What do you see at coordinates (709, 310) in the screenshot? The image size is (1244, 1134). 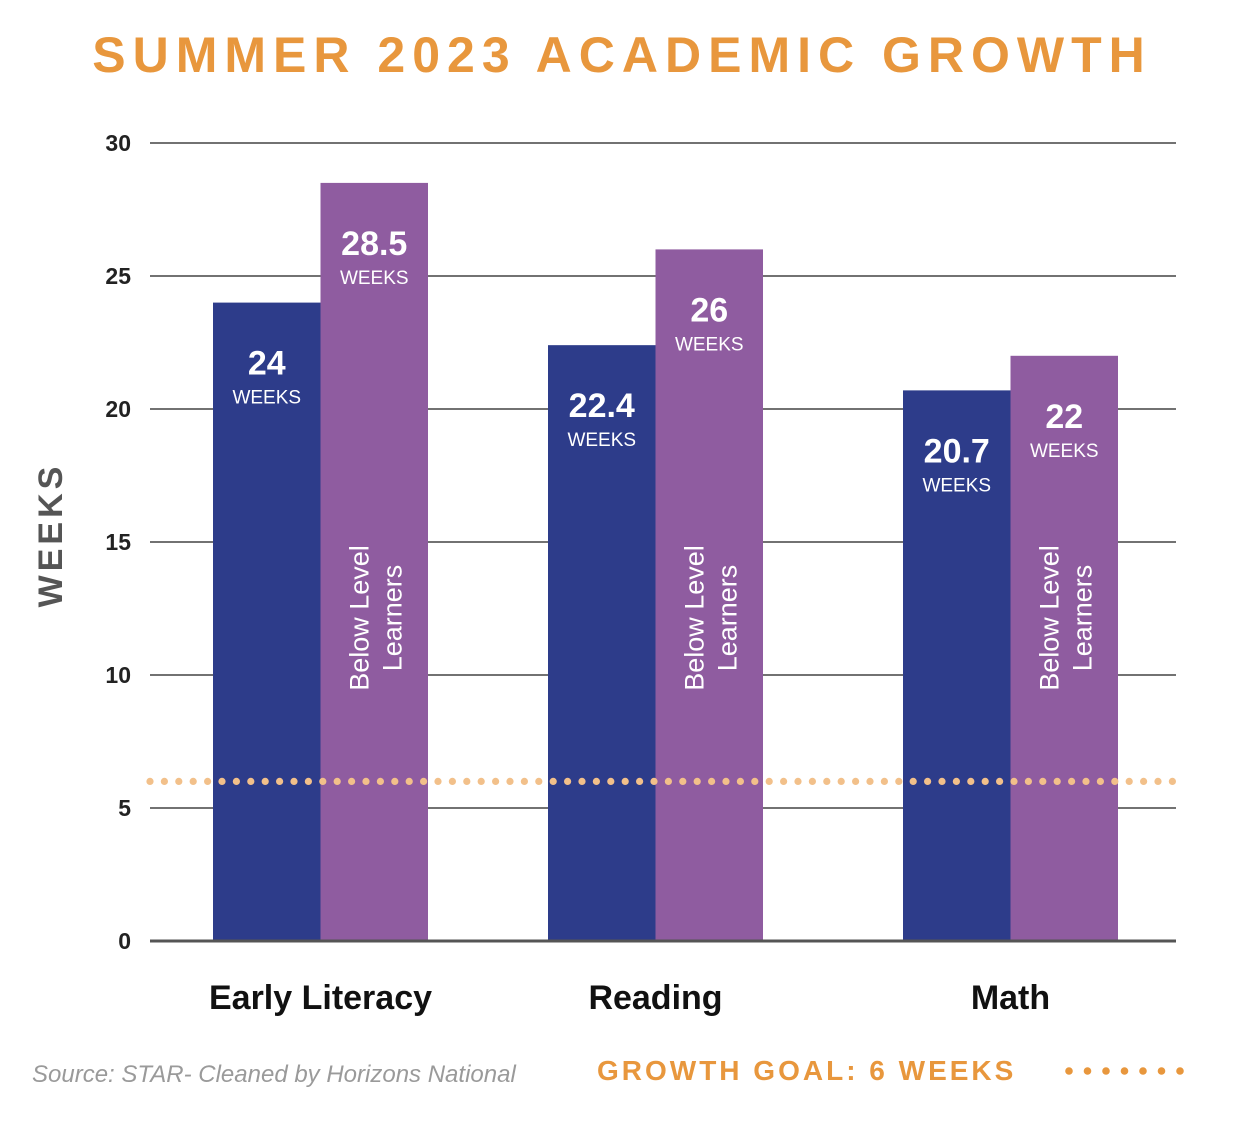 I see `bar-value-label: 26` at bounding box center [709, 310].